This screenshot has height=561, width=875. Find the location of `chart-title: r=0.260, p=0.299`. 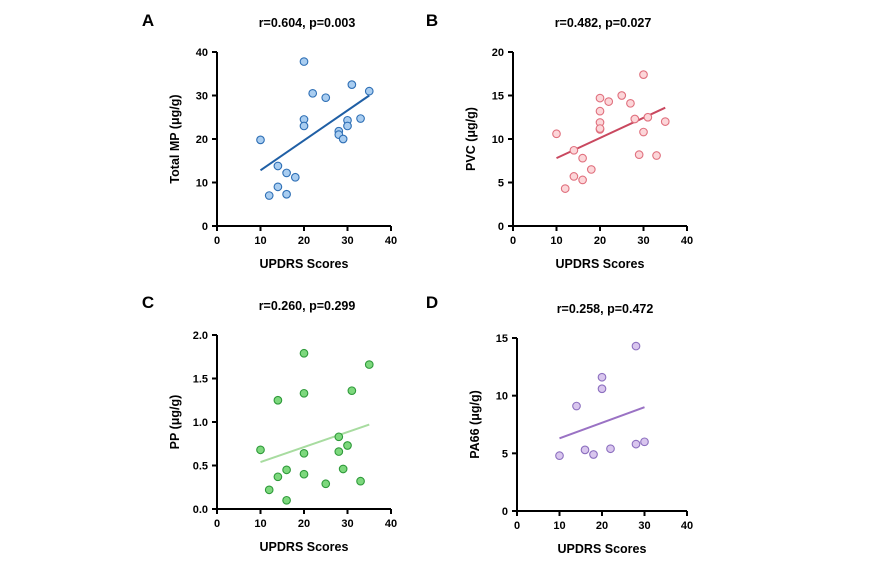

chart-title: r=0.260, p=0.299 is located at coordinates (307, 306).